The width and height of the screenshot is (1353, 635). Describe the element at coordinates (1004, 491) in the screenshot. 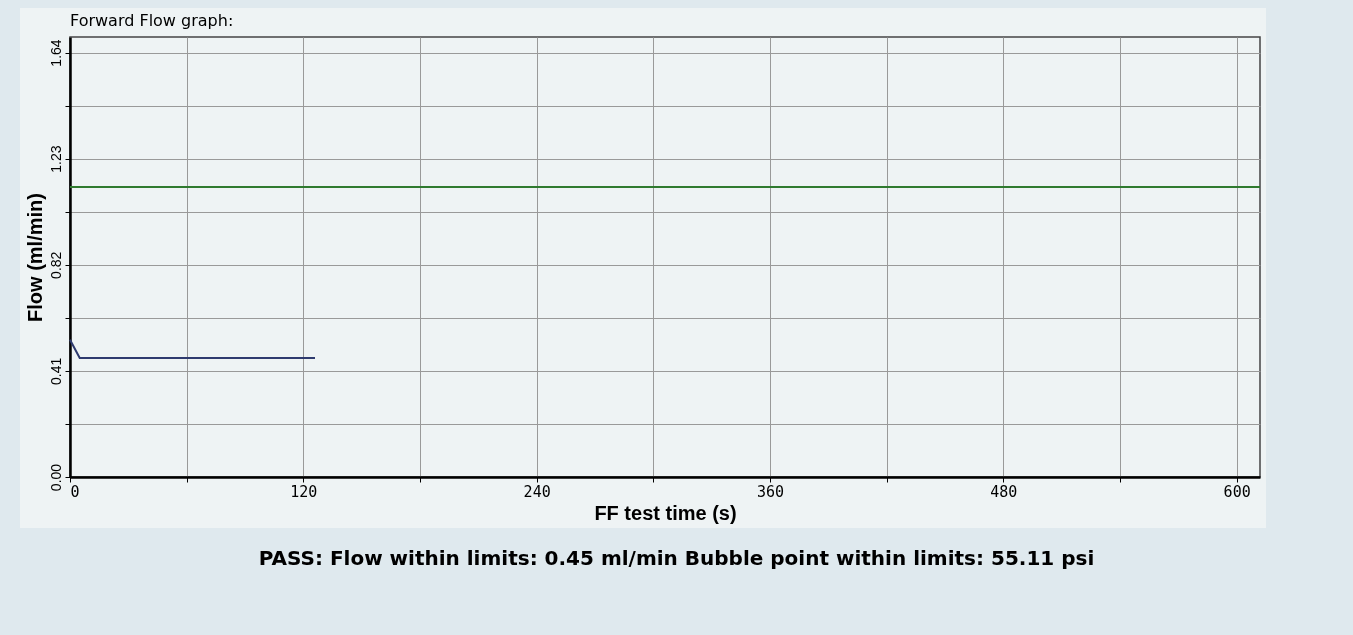

I see `x-tick-label: 480` at that location.